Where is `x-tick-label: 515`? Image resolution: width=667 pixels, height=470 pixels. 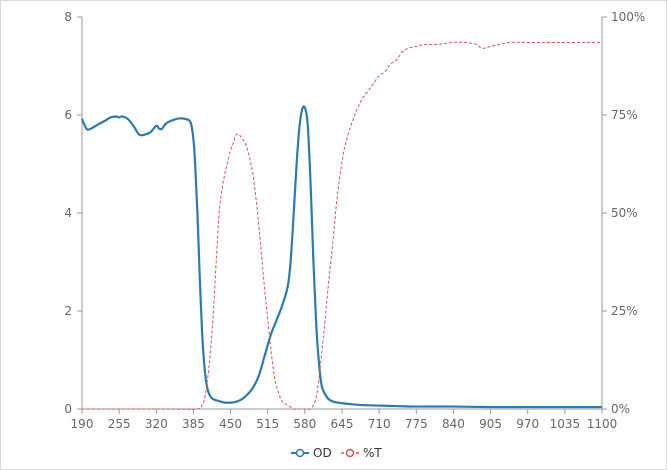
x-tick-label: 515 is located at coordinates (267, 424).